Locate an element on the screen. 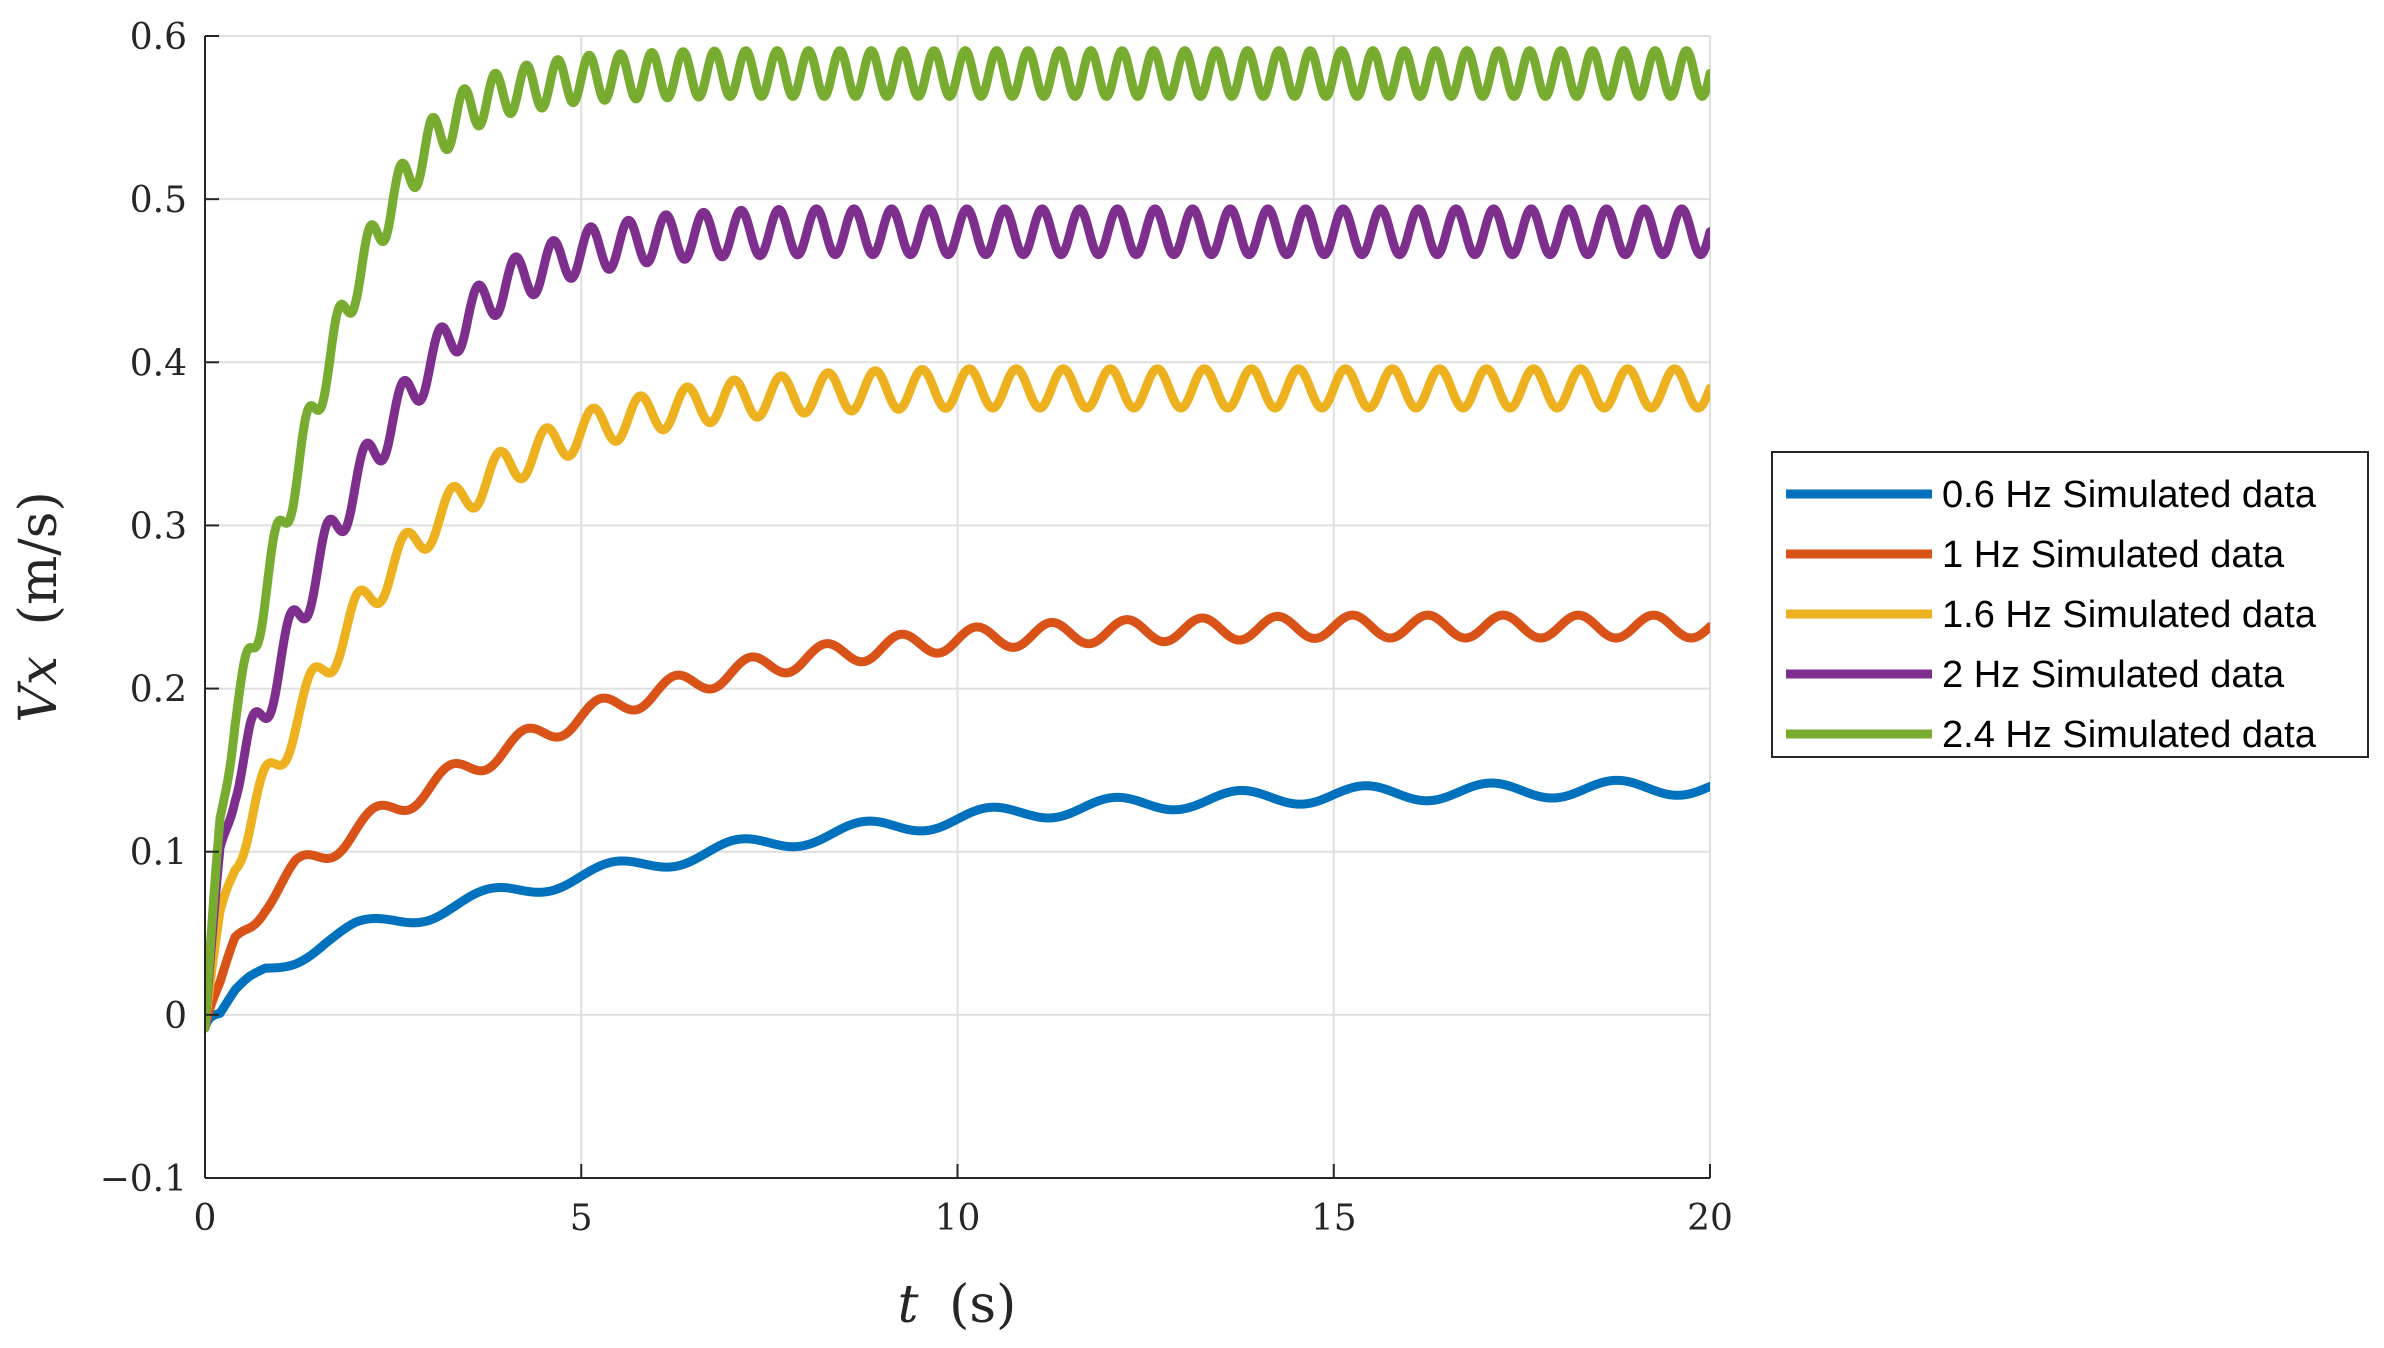  x-tick-label: 5 is located at coordinates (581, 1218).